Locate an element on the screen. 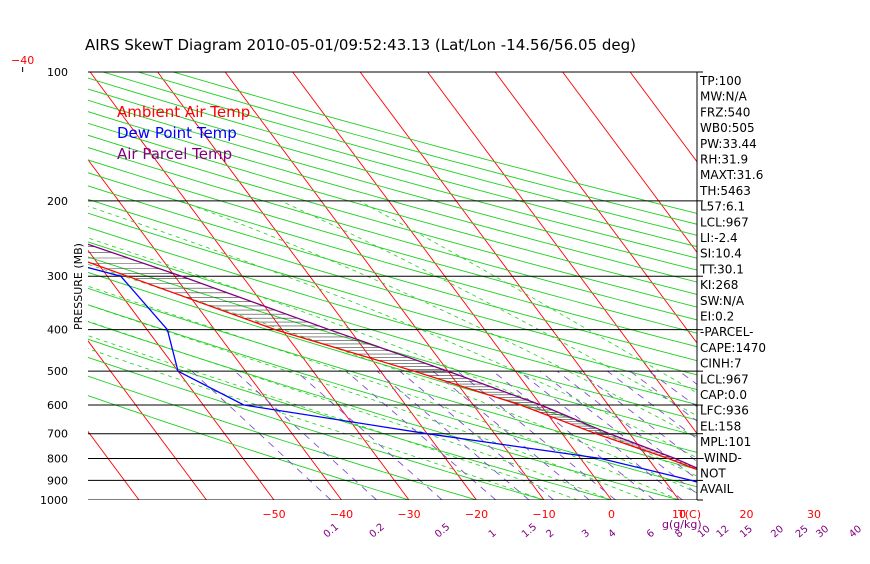 This screenshot has height=564, width=870. stat-line: TH:5463 is located at coordinates (725, 191).